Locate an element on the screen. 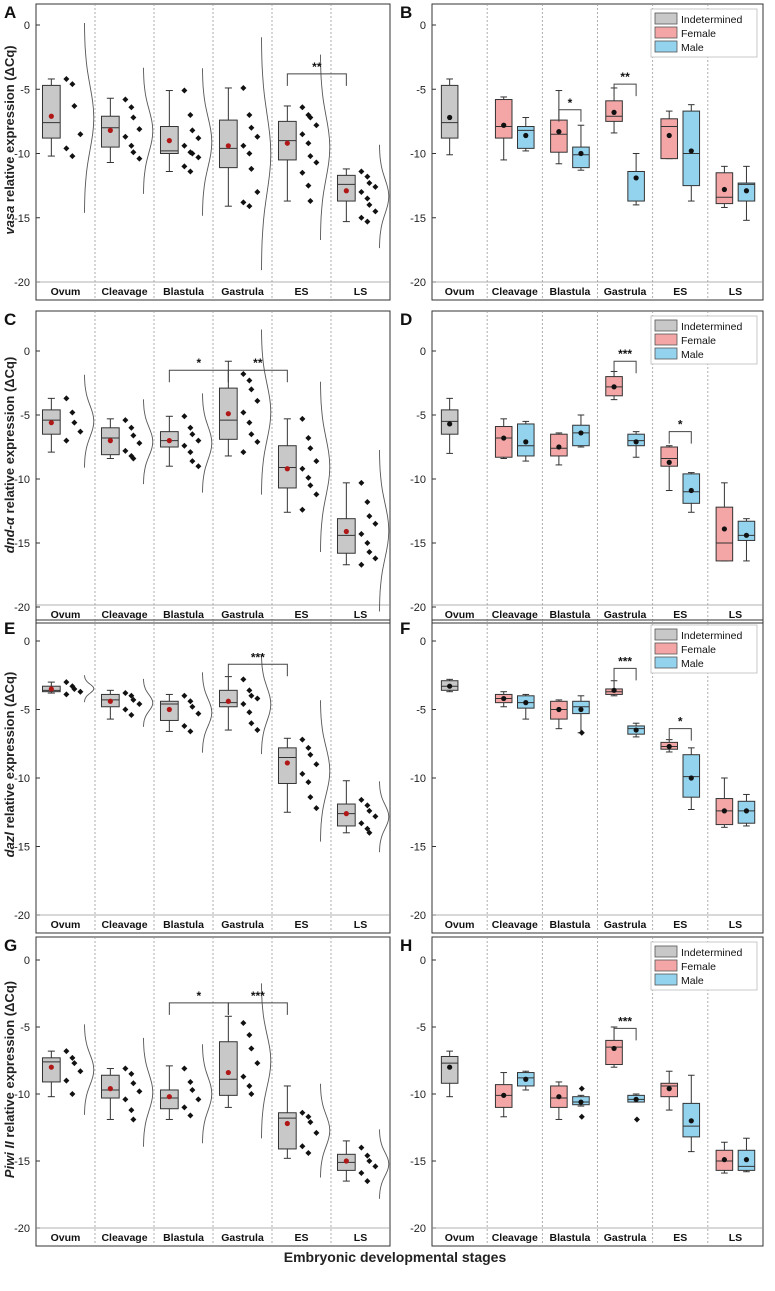 Image resolution: width=775 pixels, height=1291 pixels. box-ovum-grey is located at coordinates (449, 685).